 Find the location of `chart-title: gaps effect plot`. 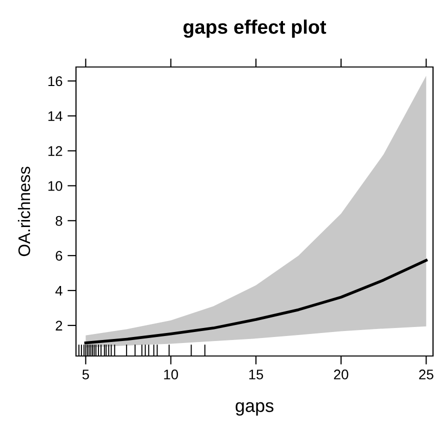

chart-title: gaps effect plot is located at coordinates (254, 29).